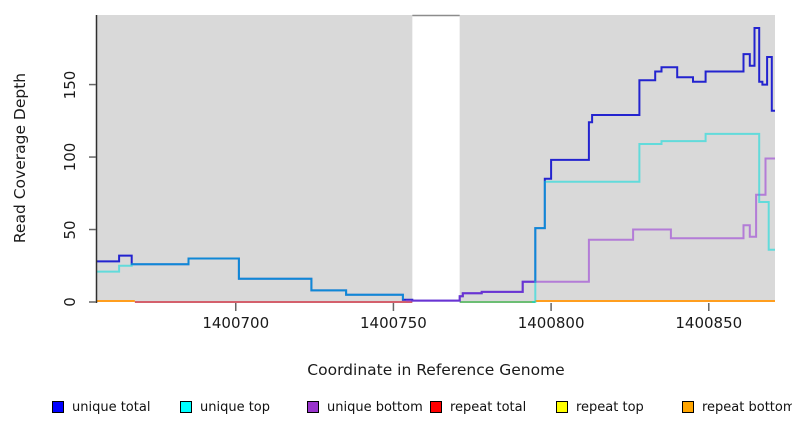 This screenshot has height=432, width=792. Describe the element at coordinates (551, 323) in the screenshot. I see `x-tick-label: 1400800` at that location.